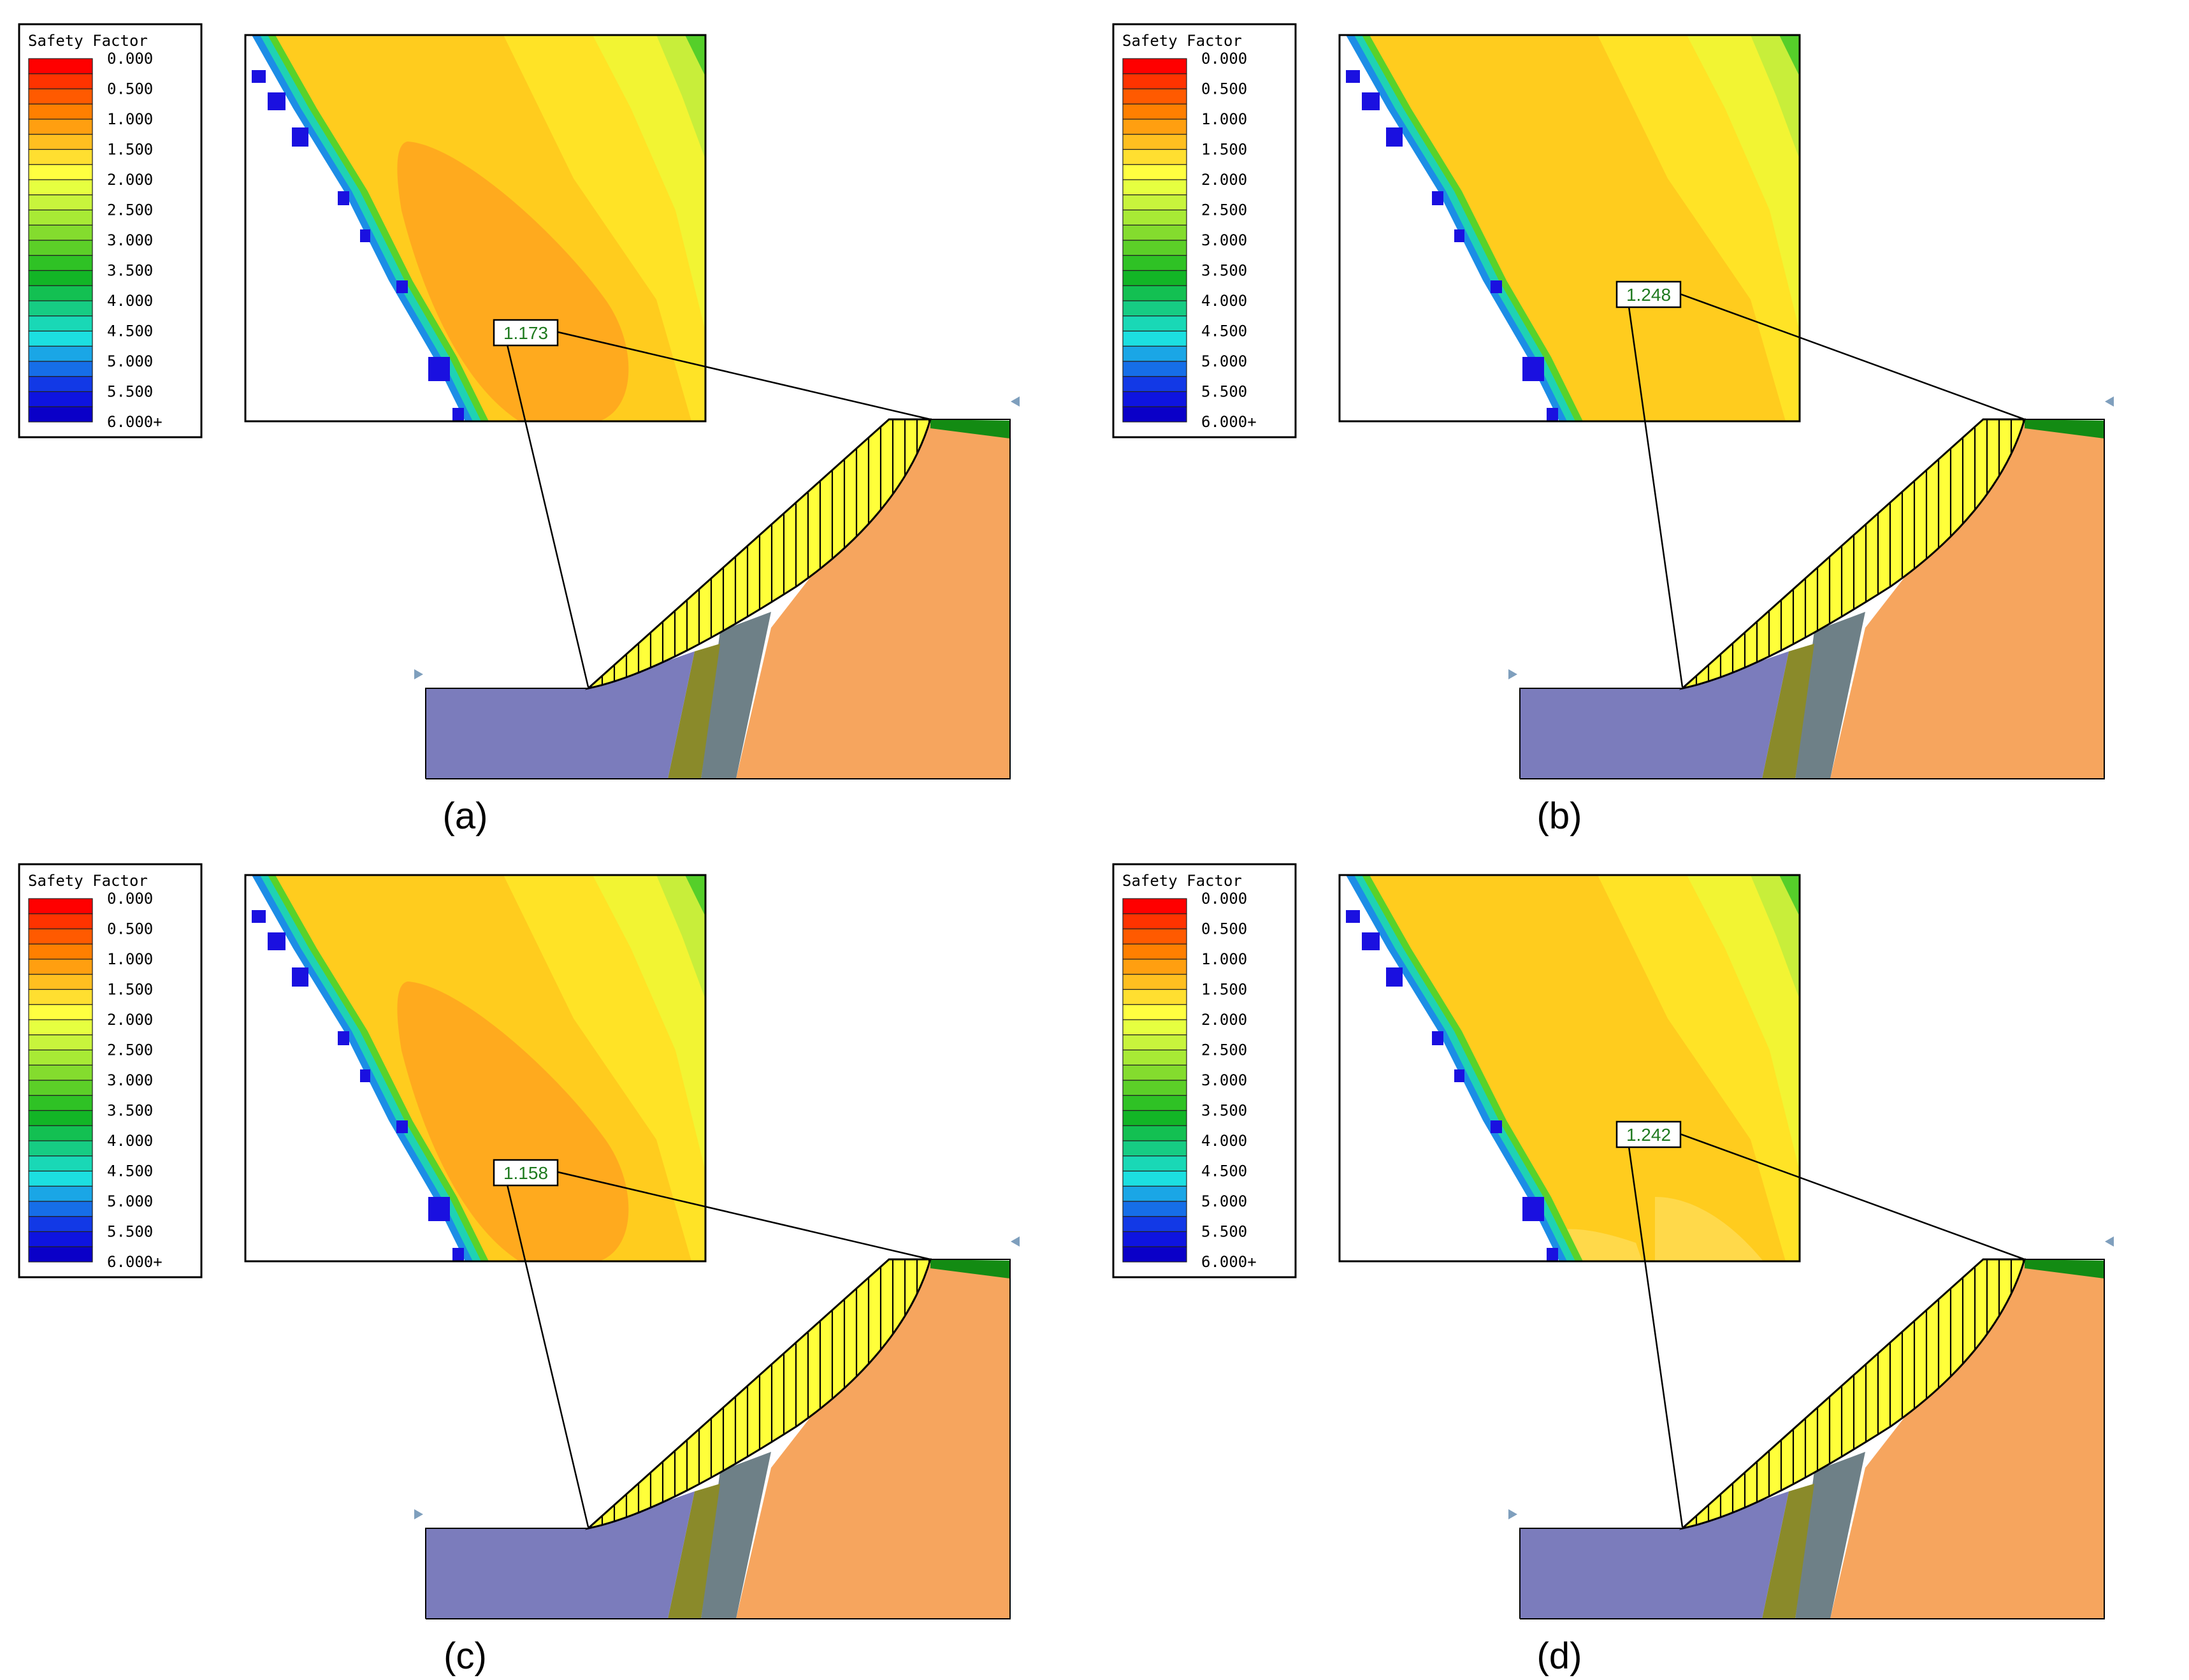 Image resolution: width=2189 pixels, height=1680 pixels. I want to click on panel-caption: (d), so click(1559, 1656).